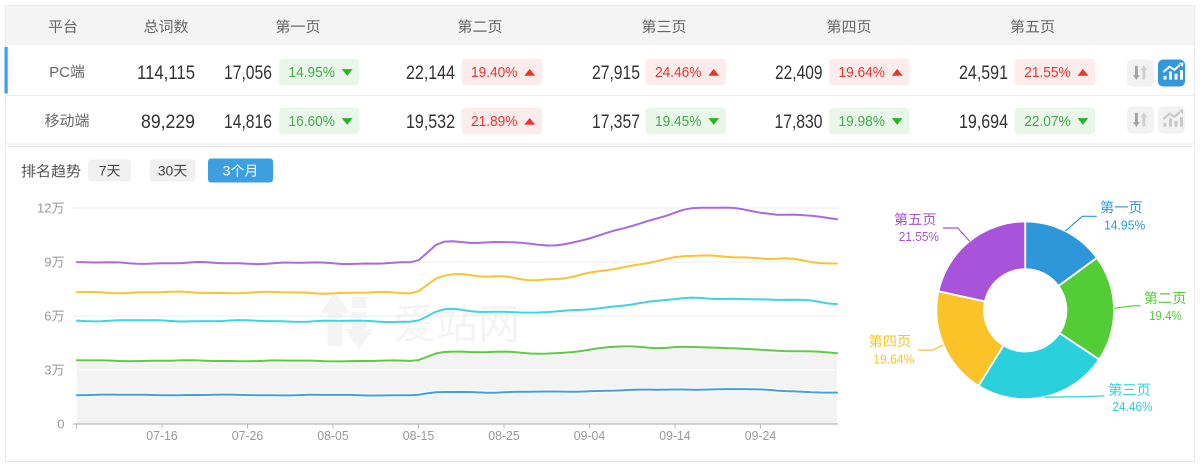 The image size is (1200, 469). What do you see at coordinates (47, 316) in the screenshot?
I see `svg-text: 6` at bounding box center [47, 316].